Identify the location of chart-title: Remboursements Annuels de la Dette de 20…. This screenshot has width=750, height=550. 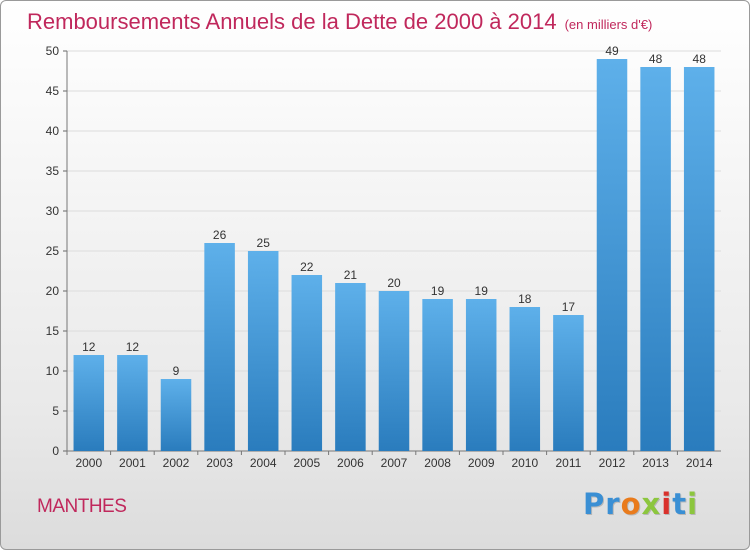
(339, 22).